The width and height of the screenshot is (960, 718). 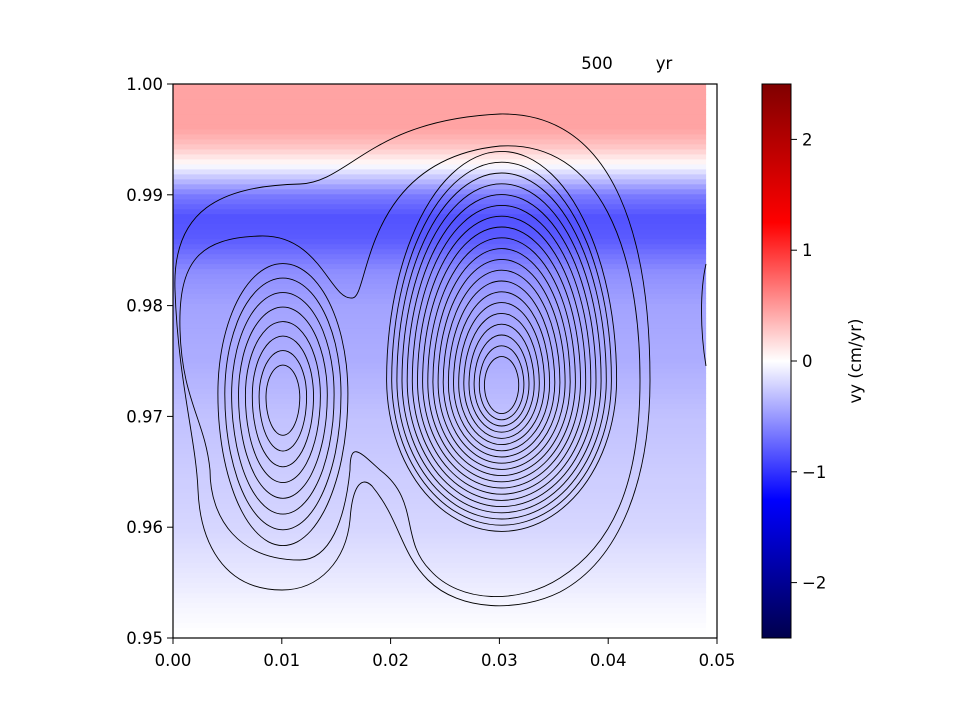 What do you see at coordinates (499, 660) in the screenshot?
I see `x-tick-label: 0.03` at bounding box center [499, 660].